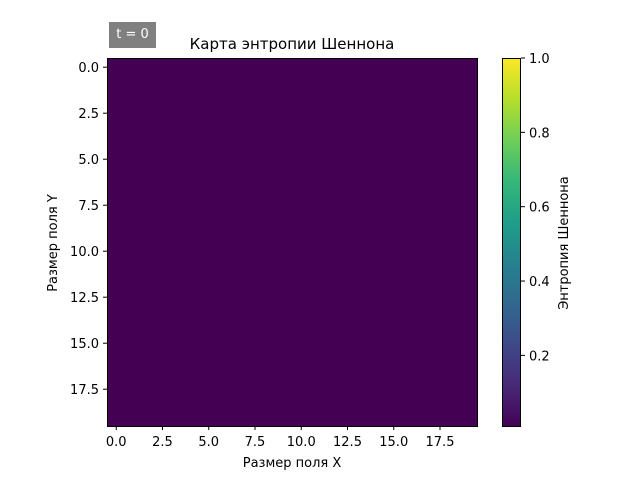 Image resolution: width=640 pixels, height=480 pixels. Describe the element at coordinates (347, 442) in the screenshot. I see `x-tick-label: 12.5` at that location.